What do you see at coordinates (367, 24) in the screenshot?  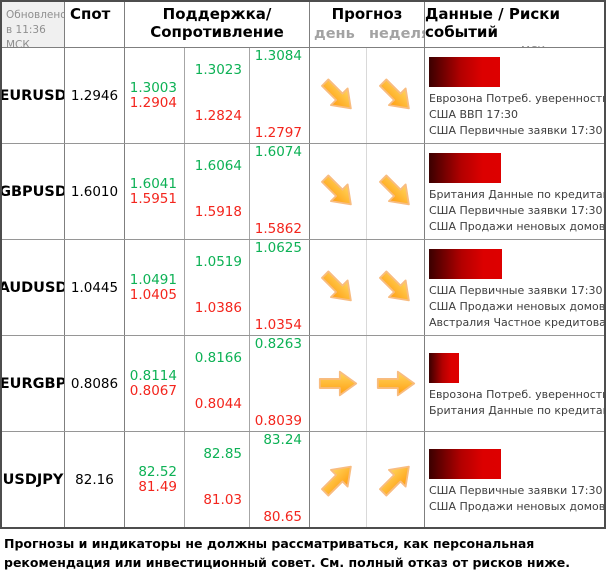 I see `column-header-forecast: Прогноз день неделя` at bounding box center [367, 24].